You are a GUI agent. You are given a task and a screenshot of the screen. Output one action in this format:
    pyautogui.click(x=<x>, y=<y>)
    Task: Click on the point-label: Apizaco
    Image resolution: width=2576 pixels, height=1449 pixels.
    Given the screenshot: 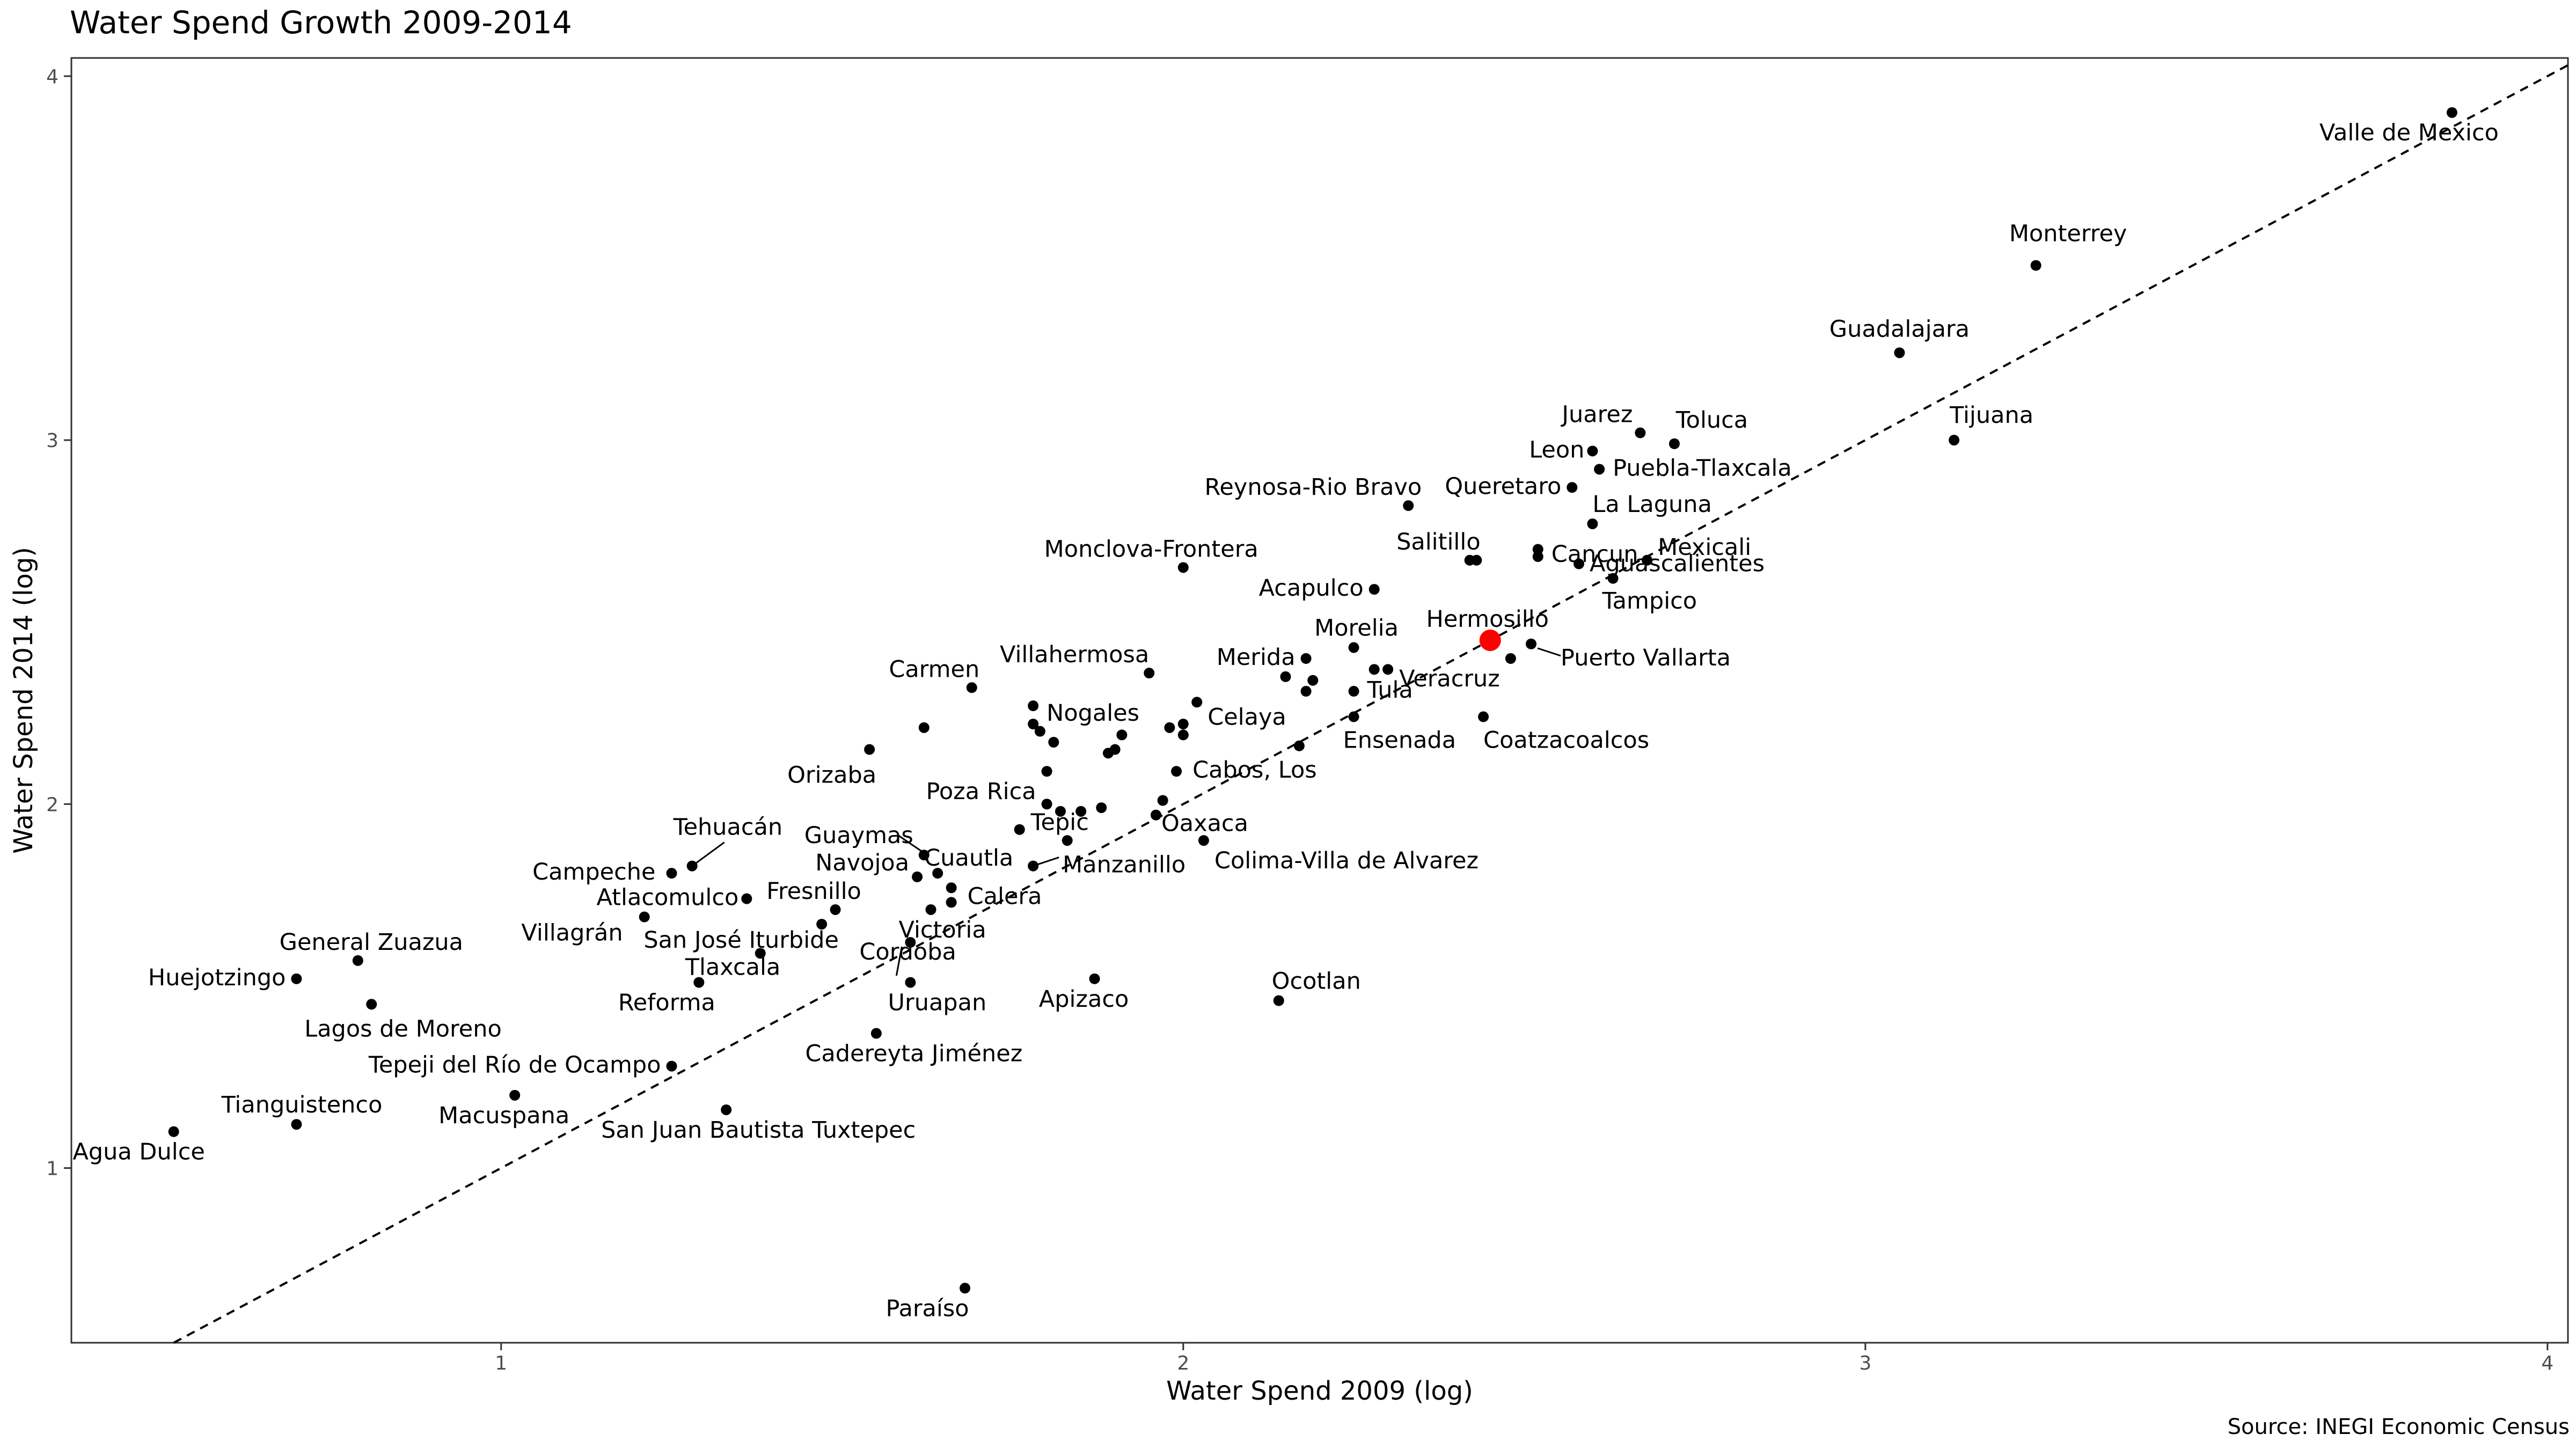 What is the action you would take?
    pyautogui.click(x=1084, y=999)
    